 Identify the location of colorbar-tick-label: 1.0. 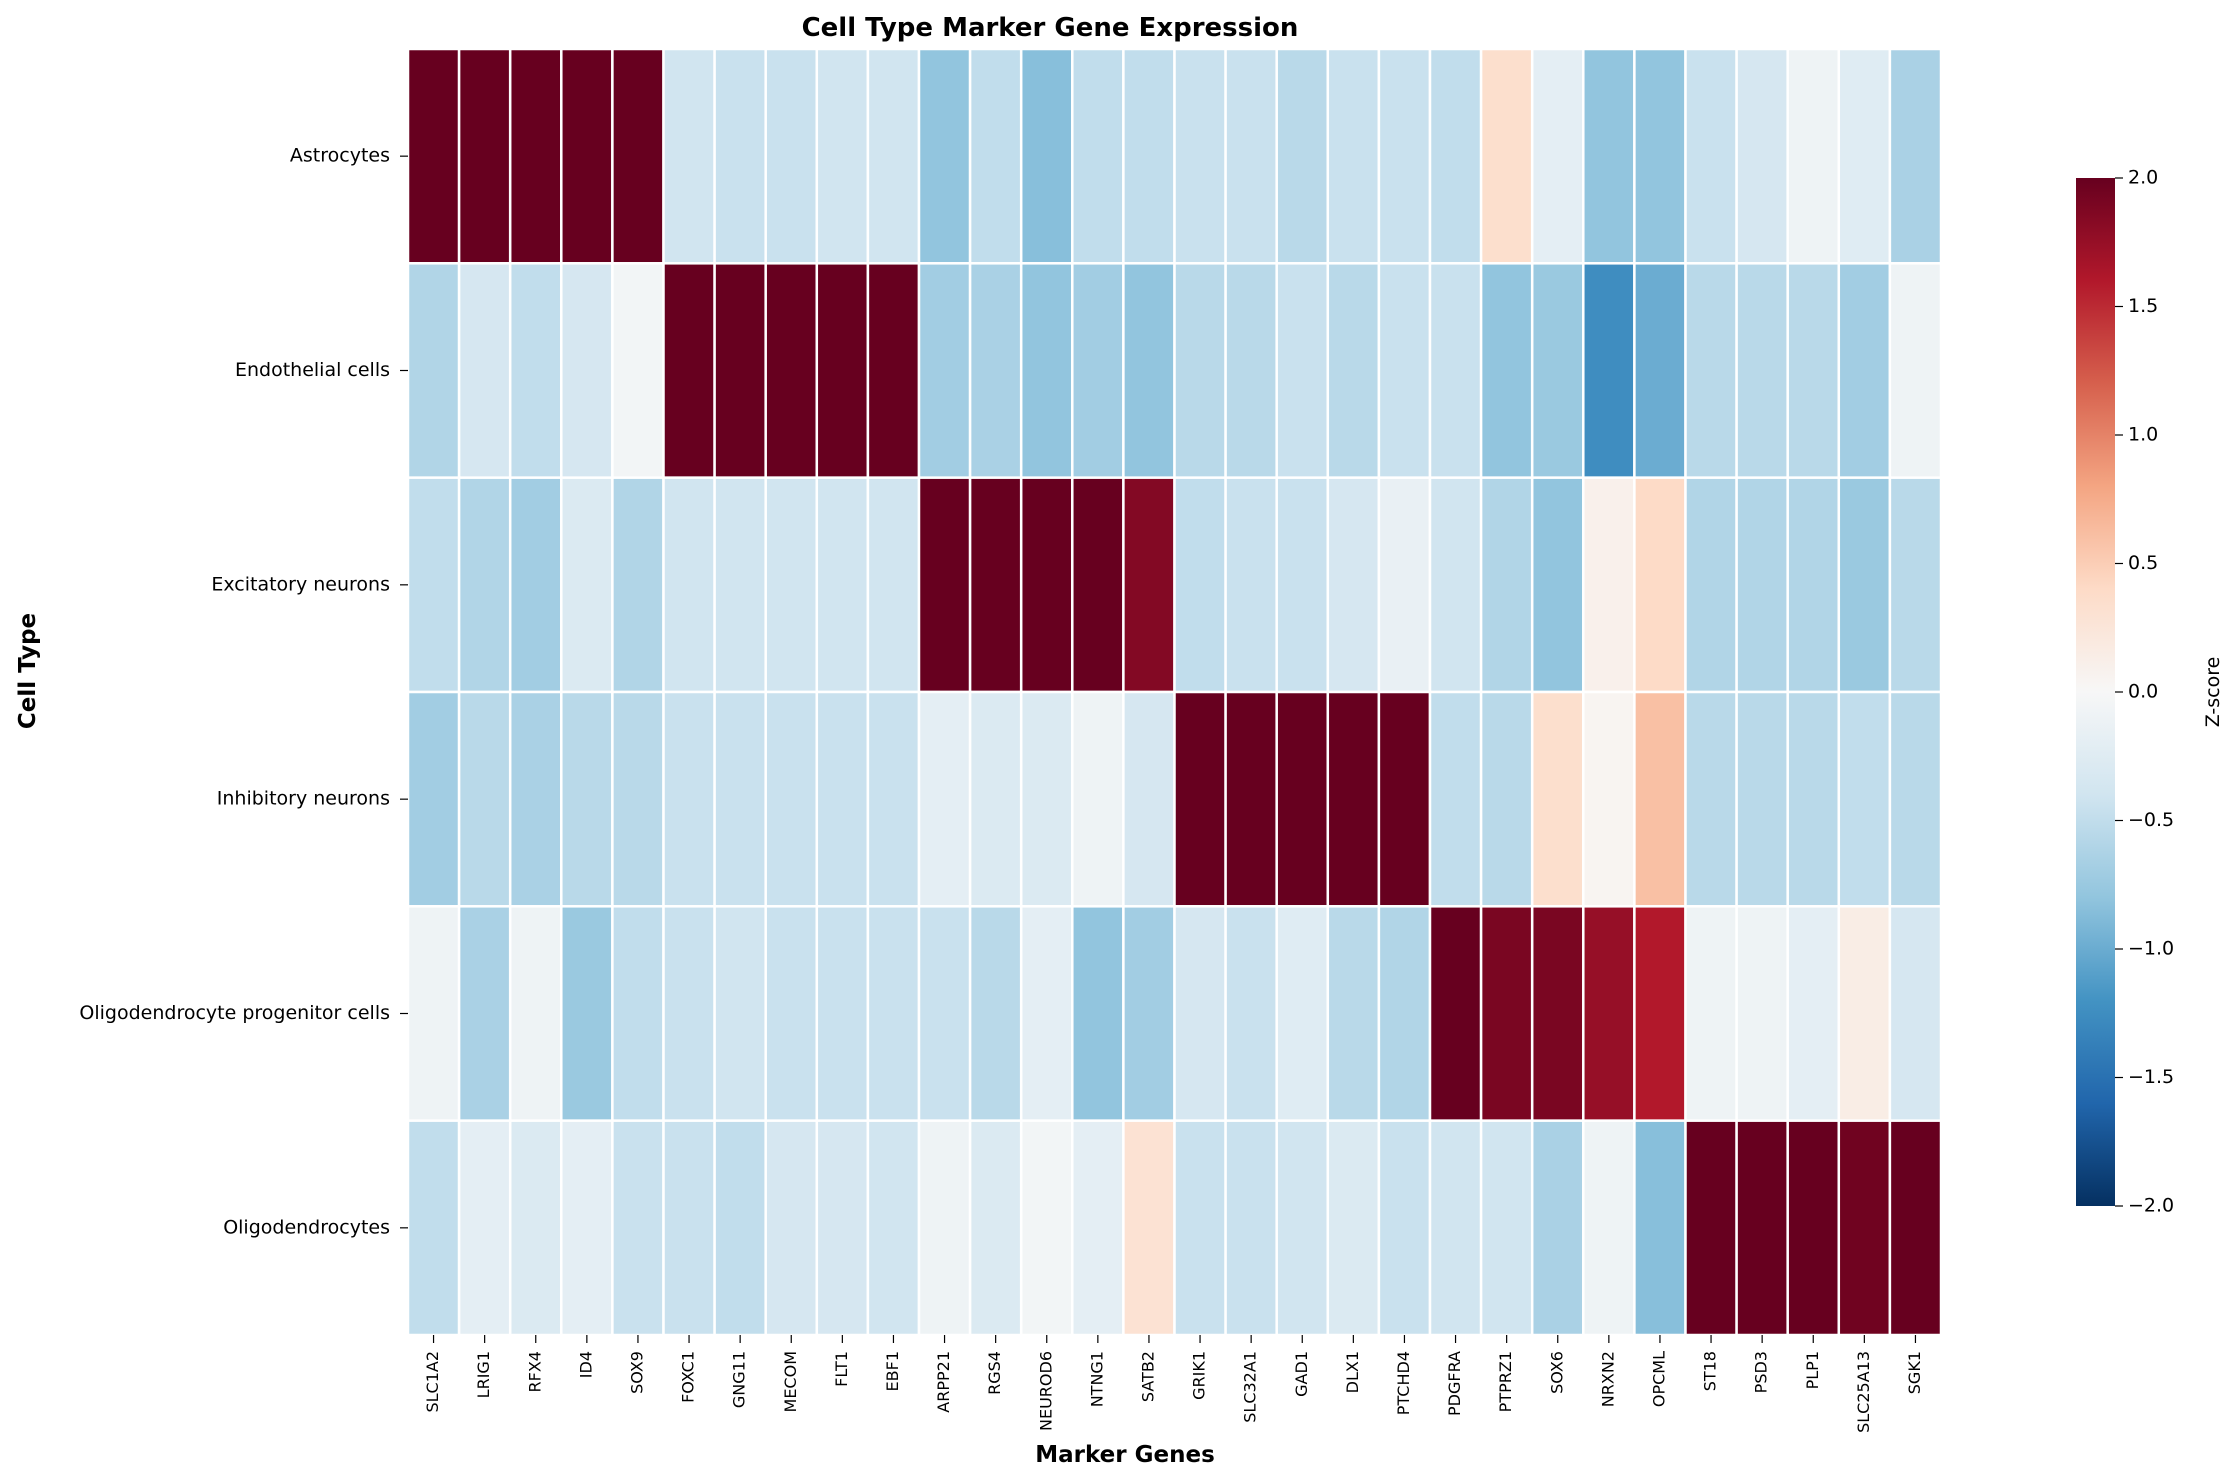
(2143, 435).